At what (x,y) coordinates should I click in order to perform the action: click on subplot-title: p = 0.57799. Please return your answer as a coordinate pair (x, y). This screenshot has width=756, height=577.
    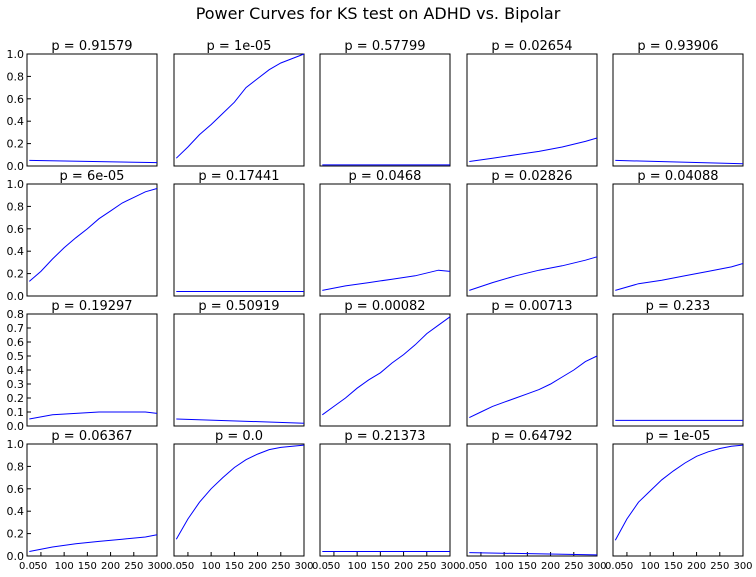
    Looking at the image, I should click on (384, 46).